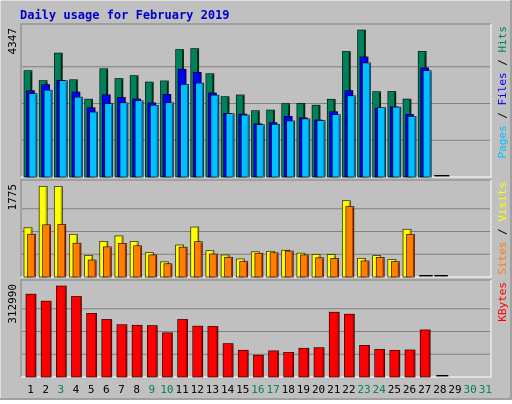 The image size is (512, 404). I want to click on day-label-22: 22, so click(348, 389).